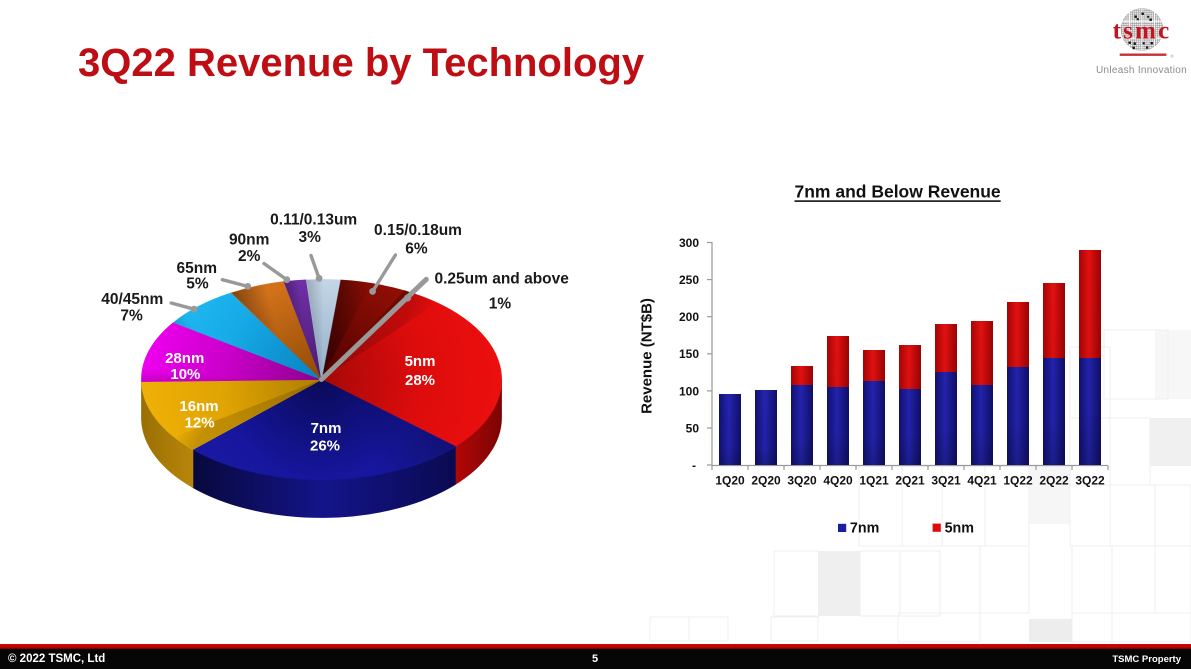  What do you see at coordinates (1054, 481) in the screenshot?
I see `svg-text: 2Q22` at bounding box center [1054, 481].